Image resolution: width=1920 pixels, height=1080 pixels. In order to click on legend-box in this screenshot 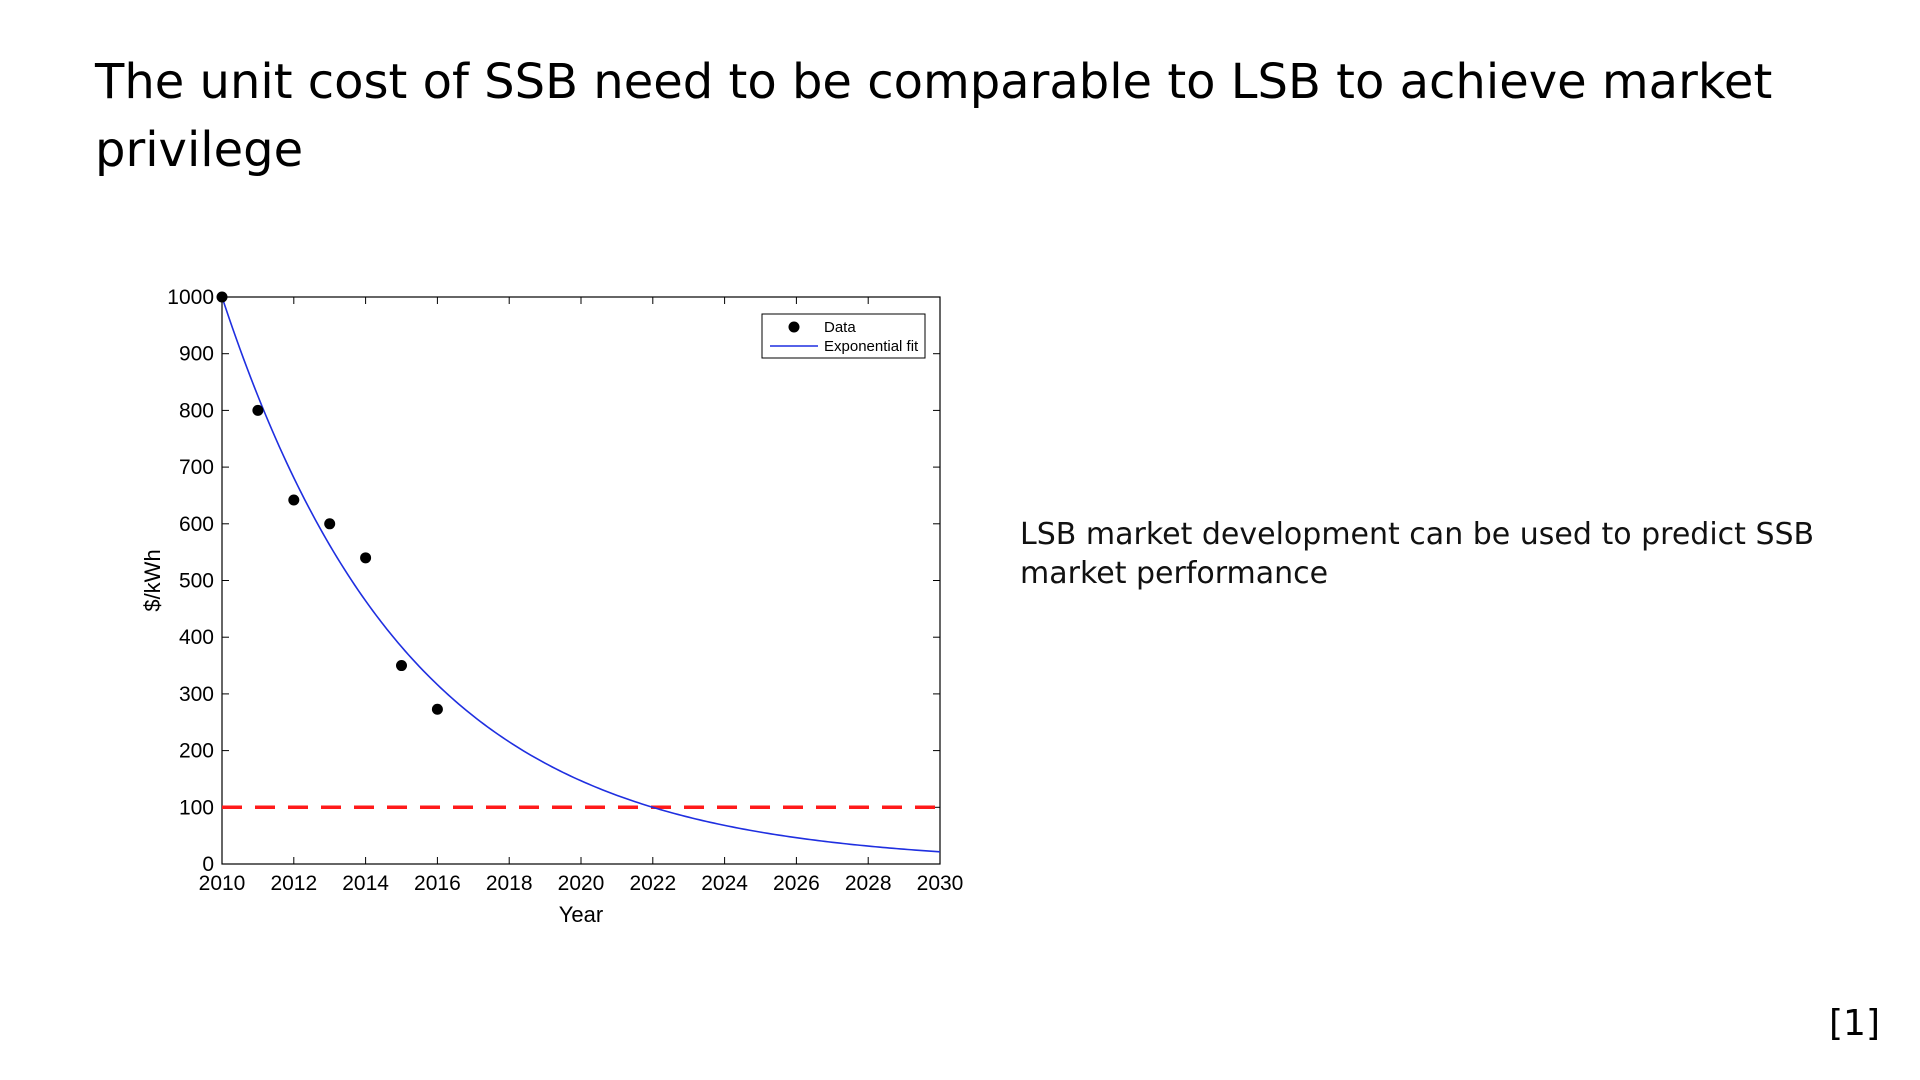, I will do `click(843, 336)`.